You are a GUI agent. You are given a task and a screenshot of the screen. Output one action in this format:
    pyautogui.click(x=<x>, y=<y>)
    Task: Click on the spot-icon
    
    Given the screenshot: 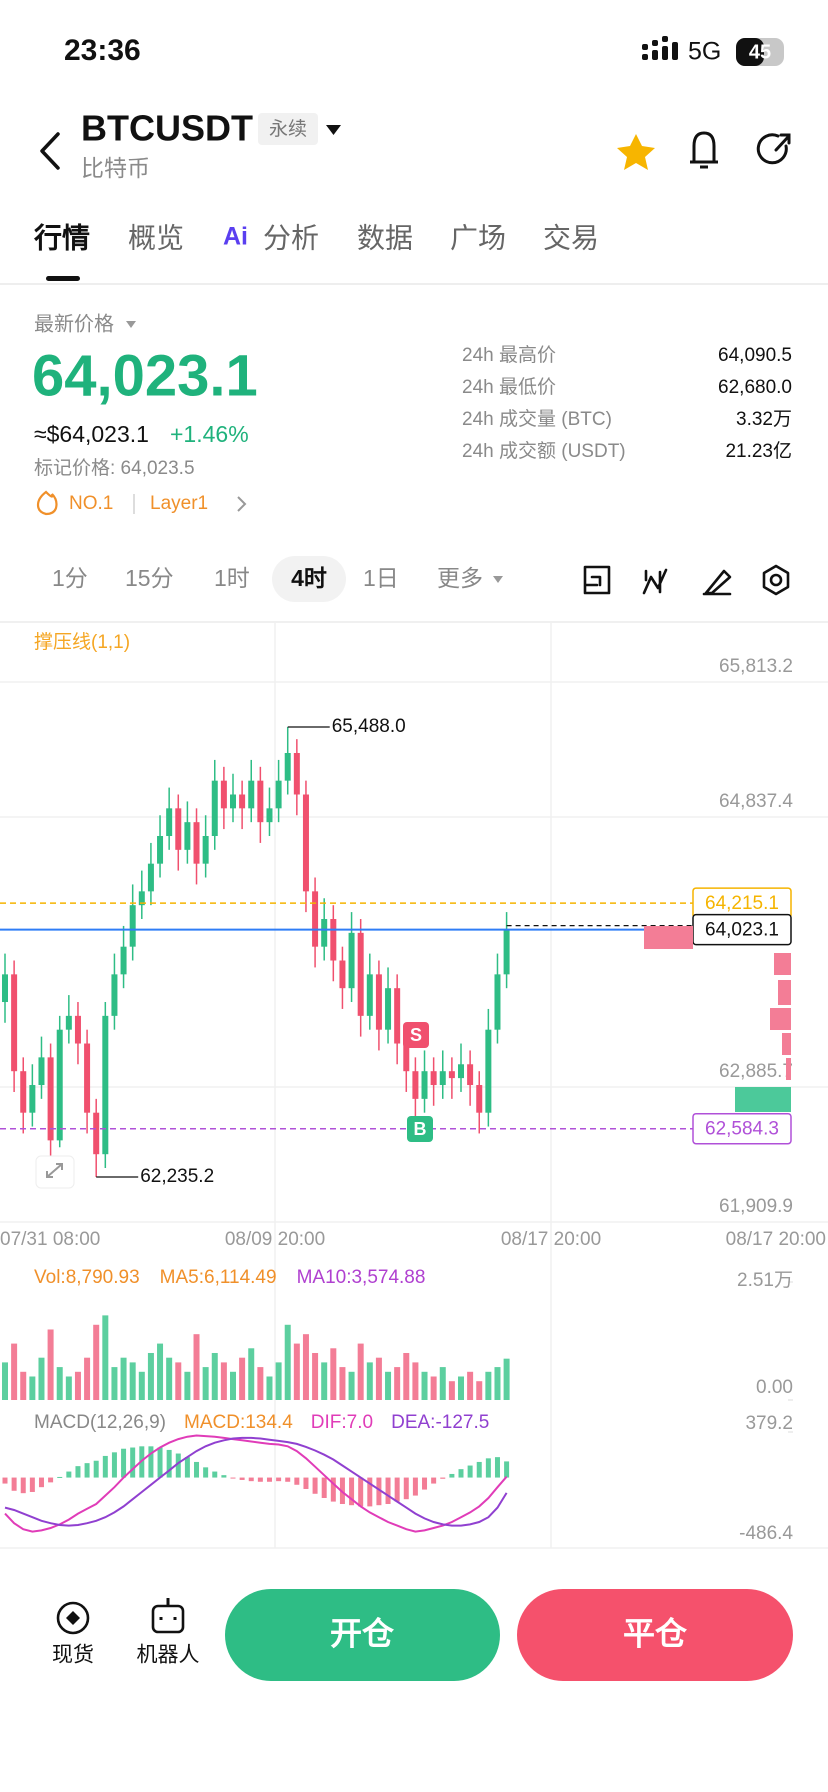 What is the action you would take?
    pyautogui.click(x=73, y=1618)
    